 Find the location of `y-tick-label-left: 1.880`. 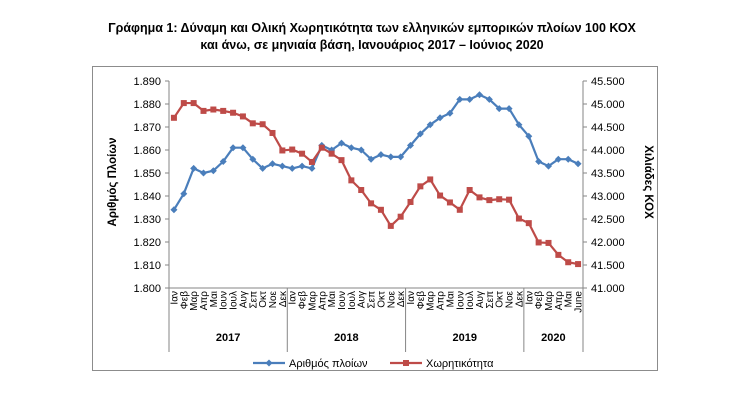

y-tick-label-left: 1.880 is located at coordinates (147, 105).